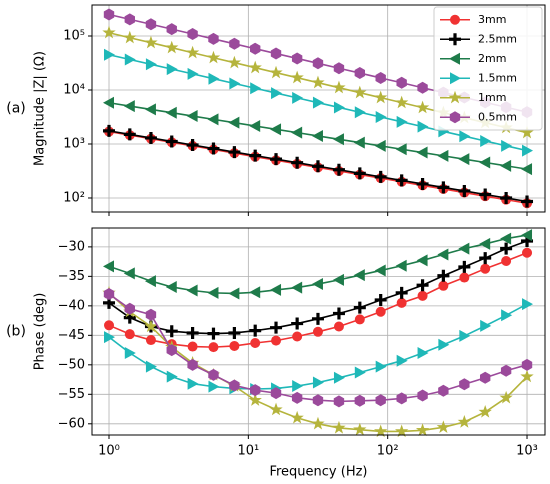  Describe the element at coordinates (40, 108) in the screenshot. I see `y-axis-label: Magnitude |Z| (Ω)` at that location.